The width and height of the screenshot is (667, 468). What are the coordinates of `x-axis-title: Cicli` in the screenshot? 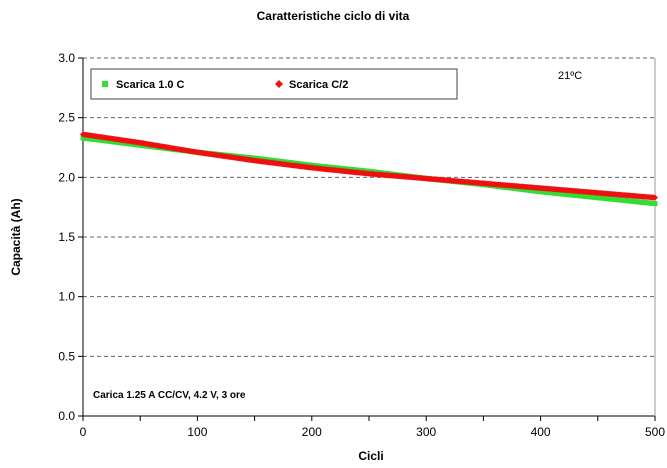 It's located at (370, 456).